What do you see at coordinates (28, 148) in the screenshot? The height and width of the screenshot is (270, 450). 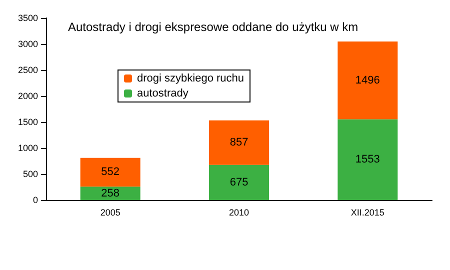 I see `y-tick-label: 1000` at bounding box center [28, 148].